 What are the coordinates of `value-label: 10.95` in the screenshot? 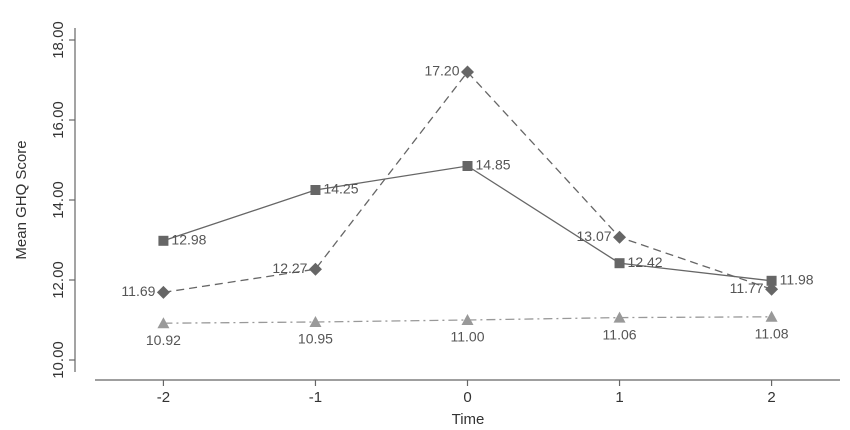 It's located at (315, 339).